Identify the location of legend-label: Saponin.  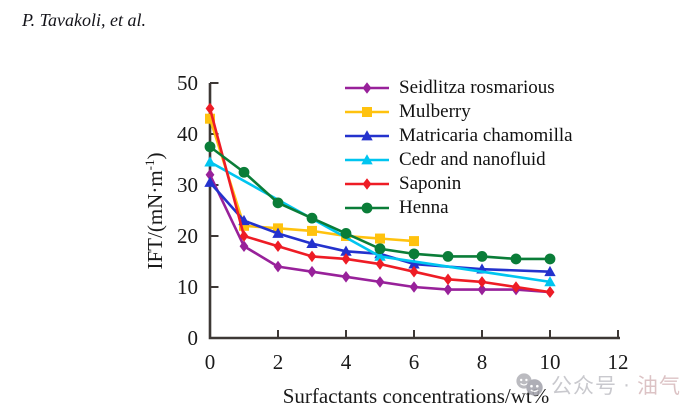
(430, 183).